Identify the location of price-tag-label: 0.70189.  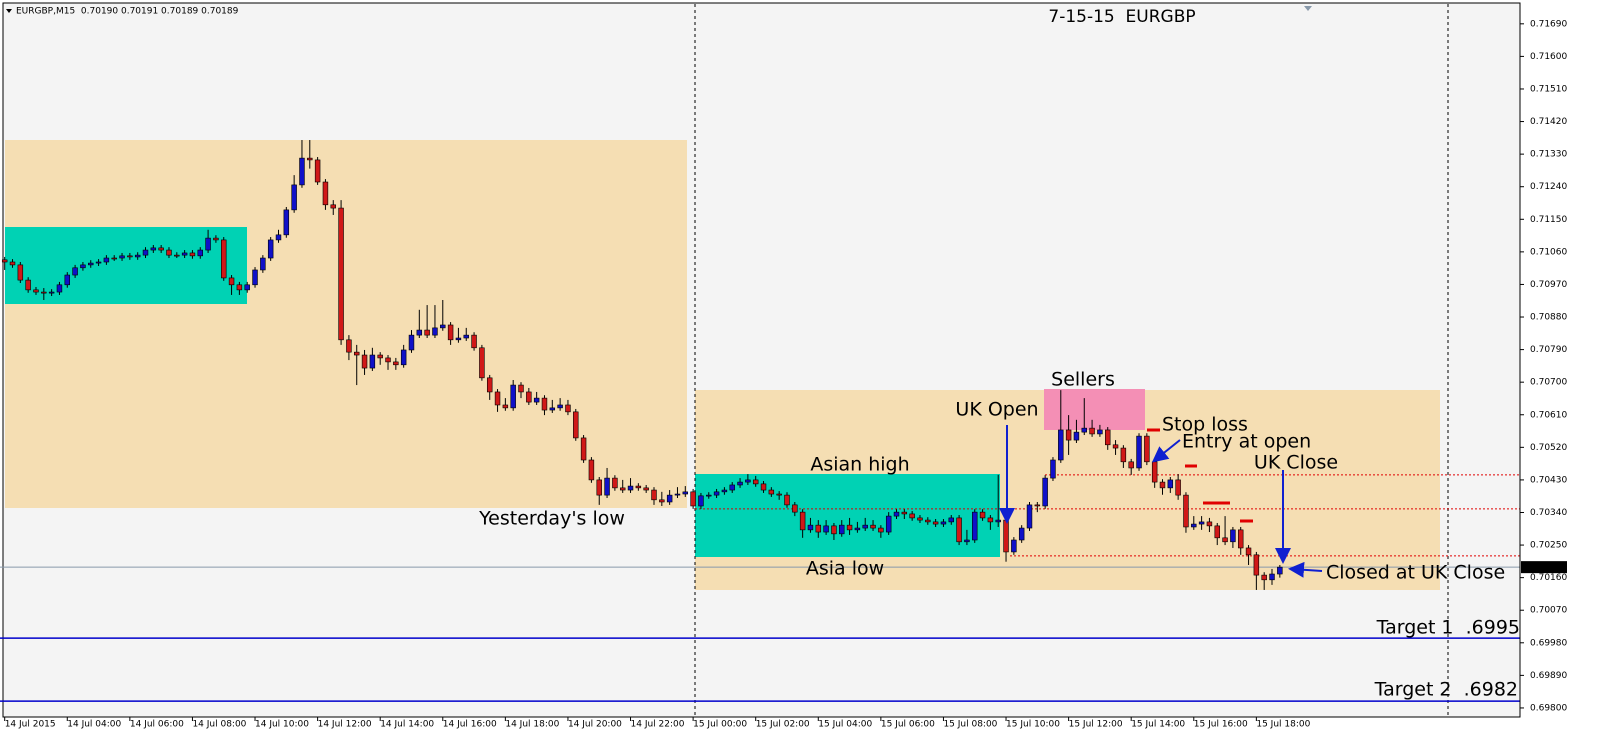
(1542, 568).